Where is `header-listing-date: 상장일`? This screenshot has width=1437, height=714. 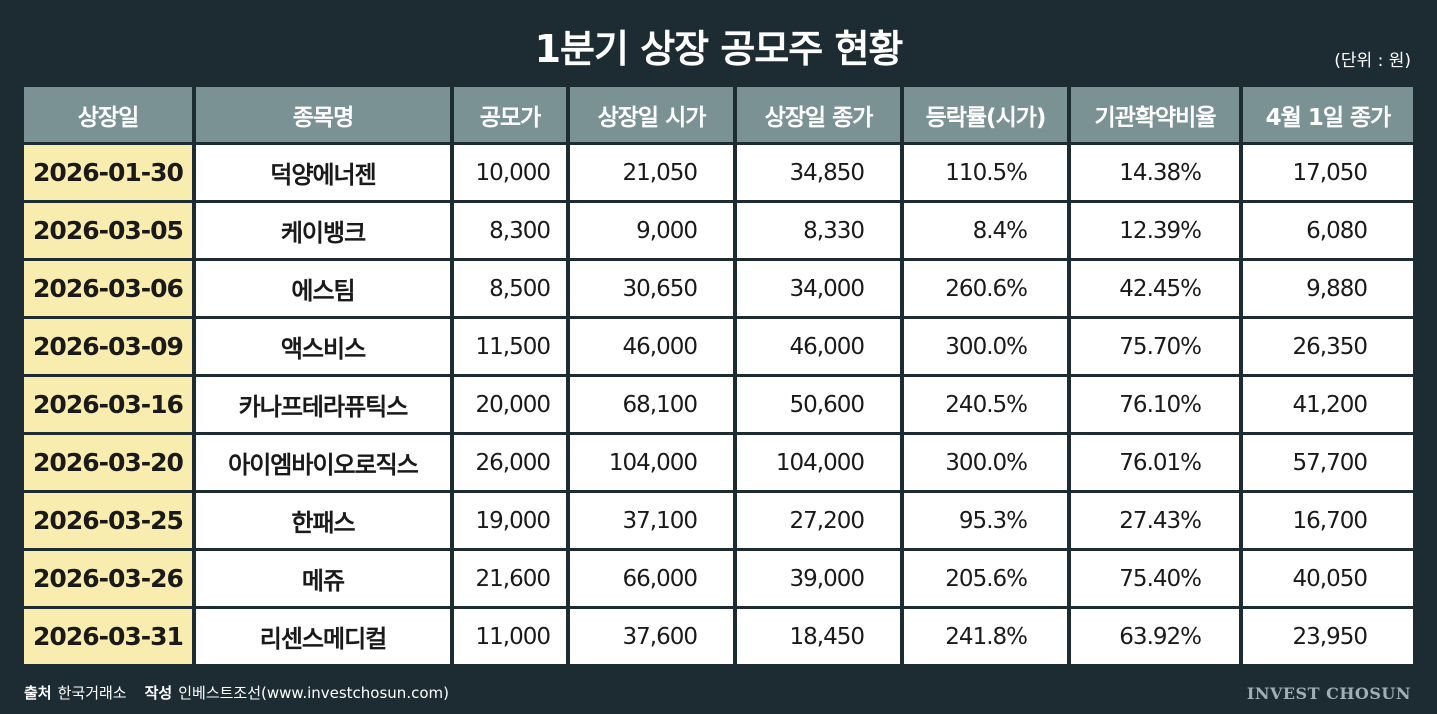
header-listing-date: 상장일 is located at coordinates (109, 116).